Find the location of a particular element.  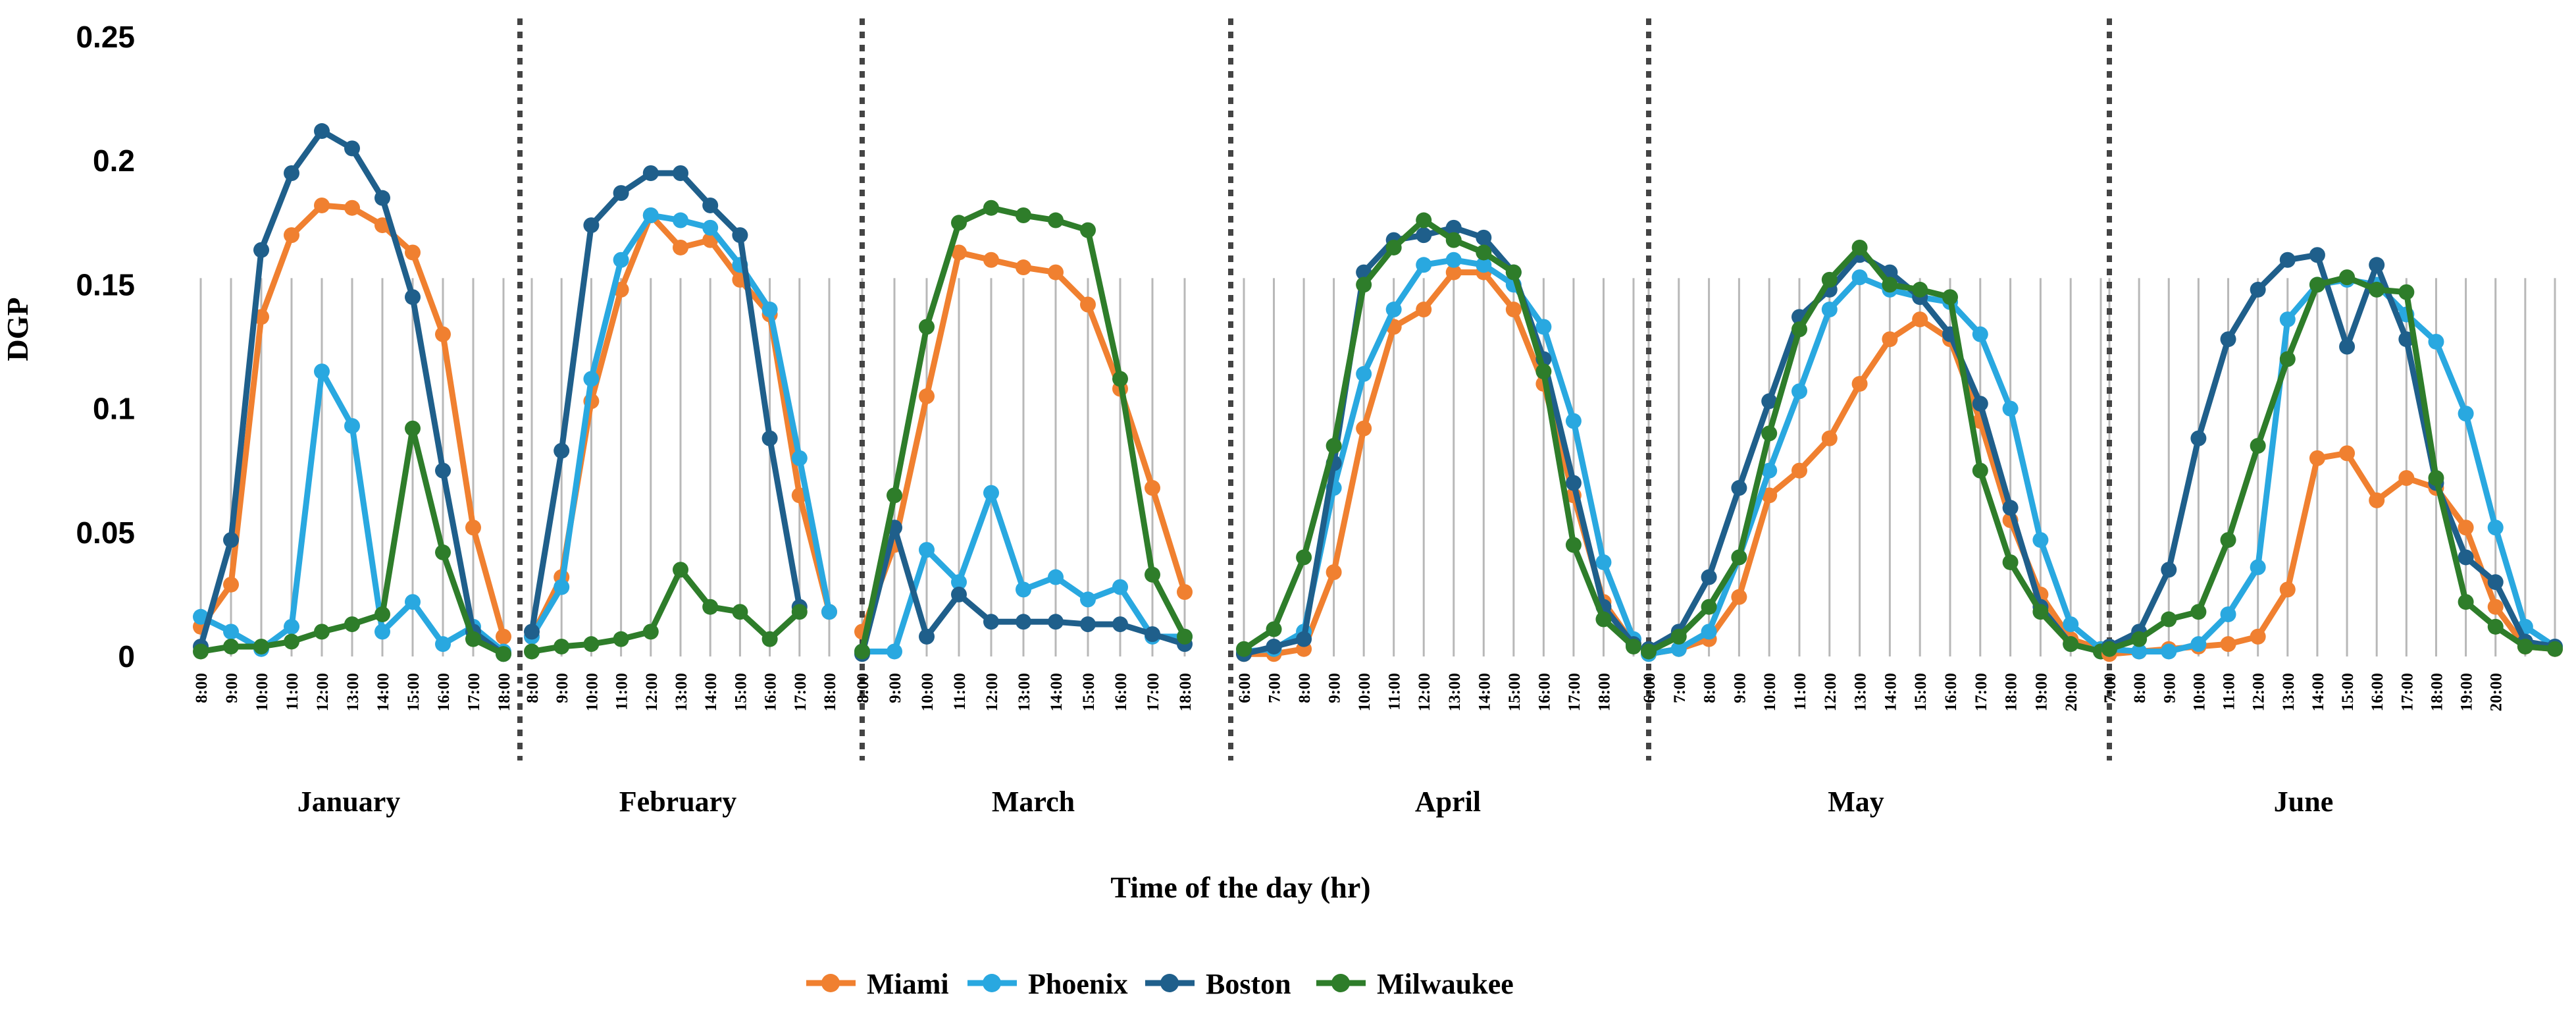

y-axis: 0 0.05 0.1 0.15 0.2 0.25 is located at coordinates (105, 347).